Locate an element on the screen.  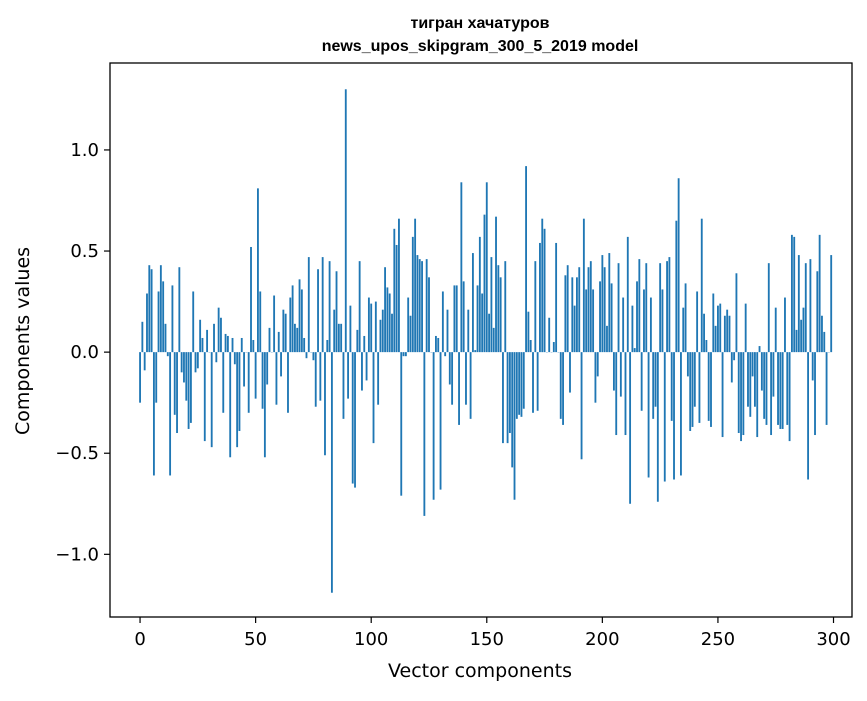
x-tick-label: 200 is located at coordinates (602, 639).